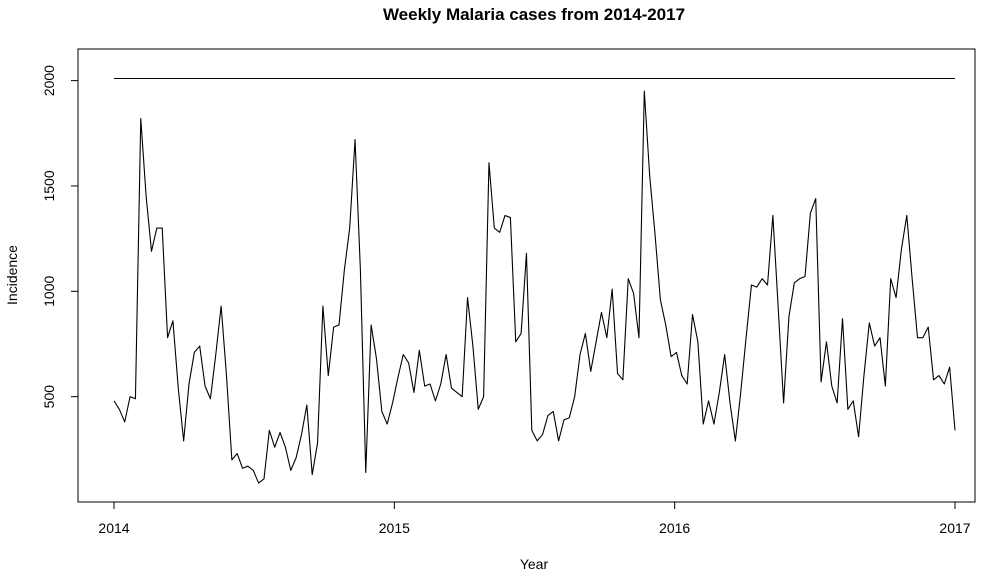 Image resolution: width=1000 pixels, height=576 pixels. I want to click on y-axis-label: Incidence, so click(12, 275).